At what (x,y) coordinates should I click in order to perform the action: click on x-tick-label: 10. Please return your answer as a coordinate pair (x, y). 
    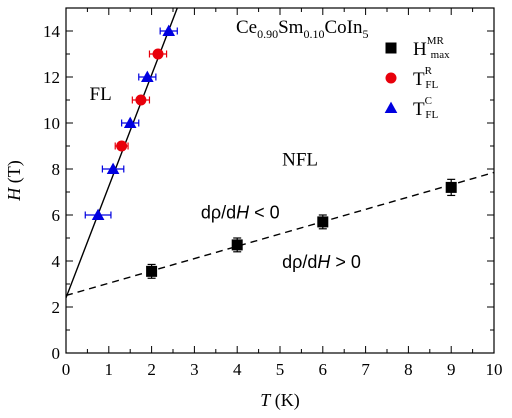
    Looking at the image, I should click on (494, 369).